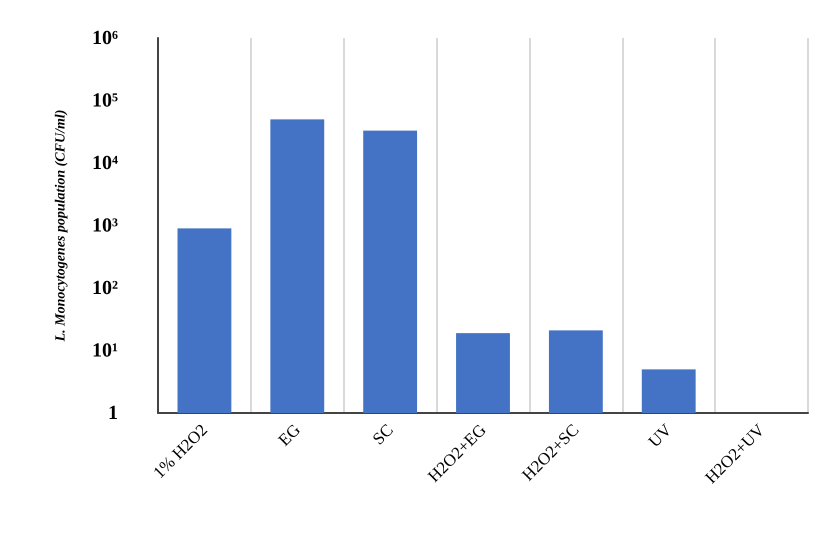  Describe the element at coordinates (105, 38) in the screenshot. I see `y-tick-label: 10⁶` at that location.